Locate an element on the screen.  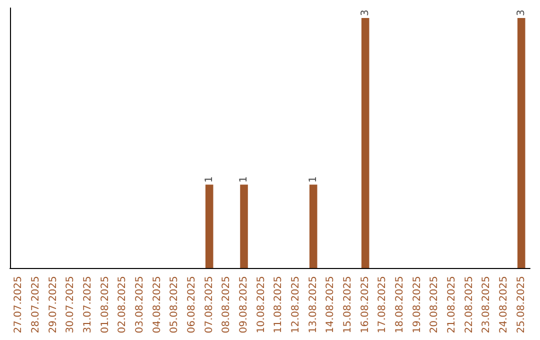
x-tick-label: 14.08.2025 is located at coordinates (330, 305).